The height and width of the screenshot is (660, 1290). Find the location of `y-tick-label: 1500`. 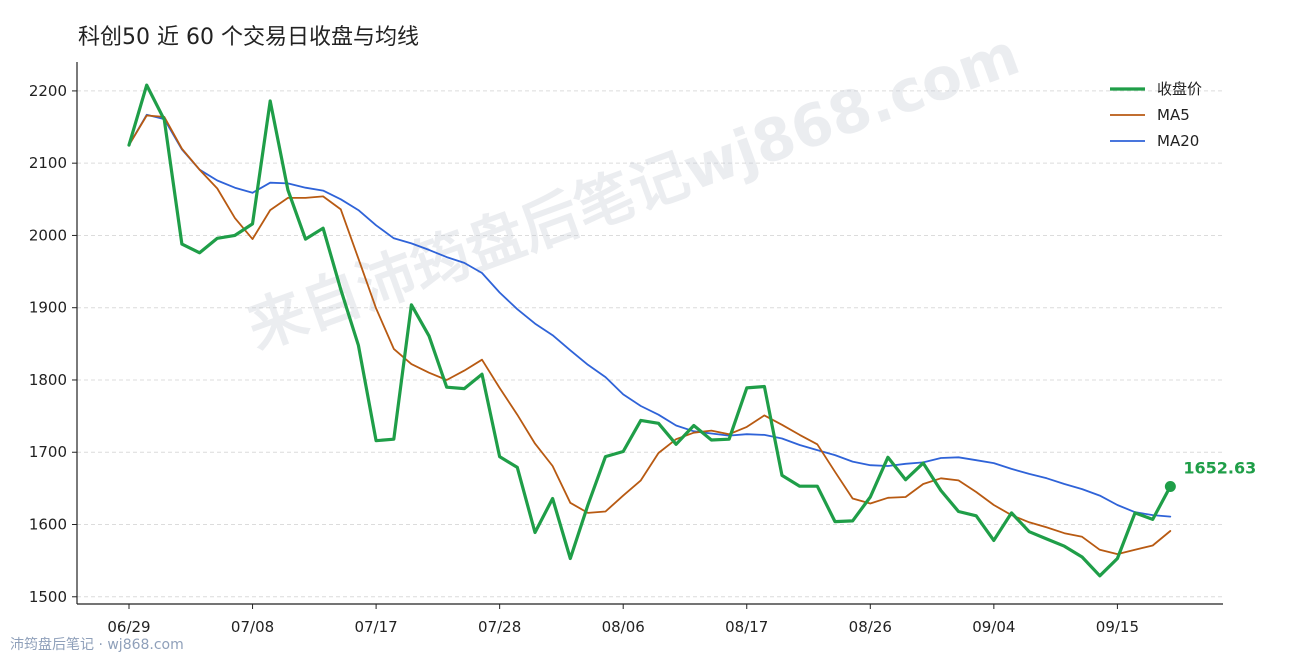

y-tick-label: 1500 is located at coordinates (48, 597).